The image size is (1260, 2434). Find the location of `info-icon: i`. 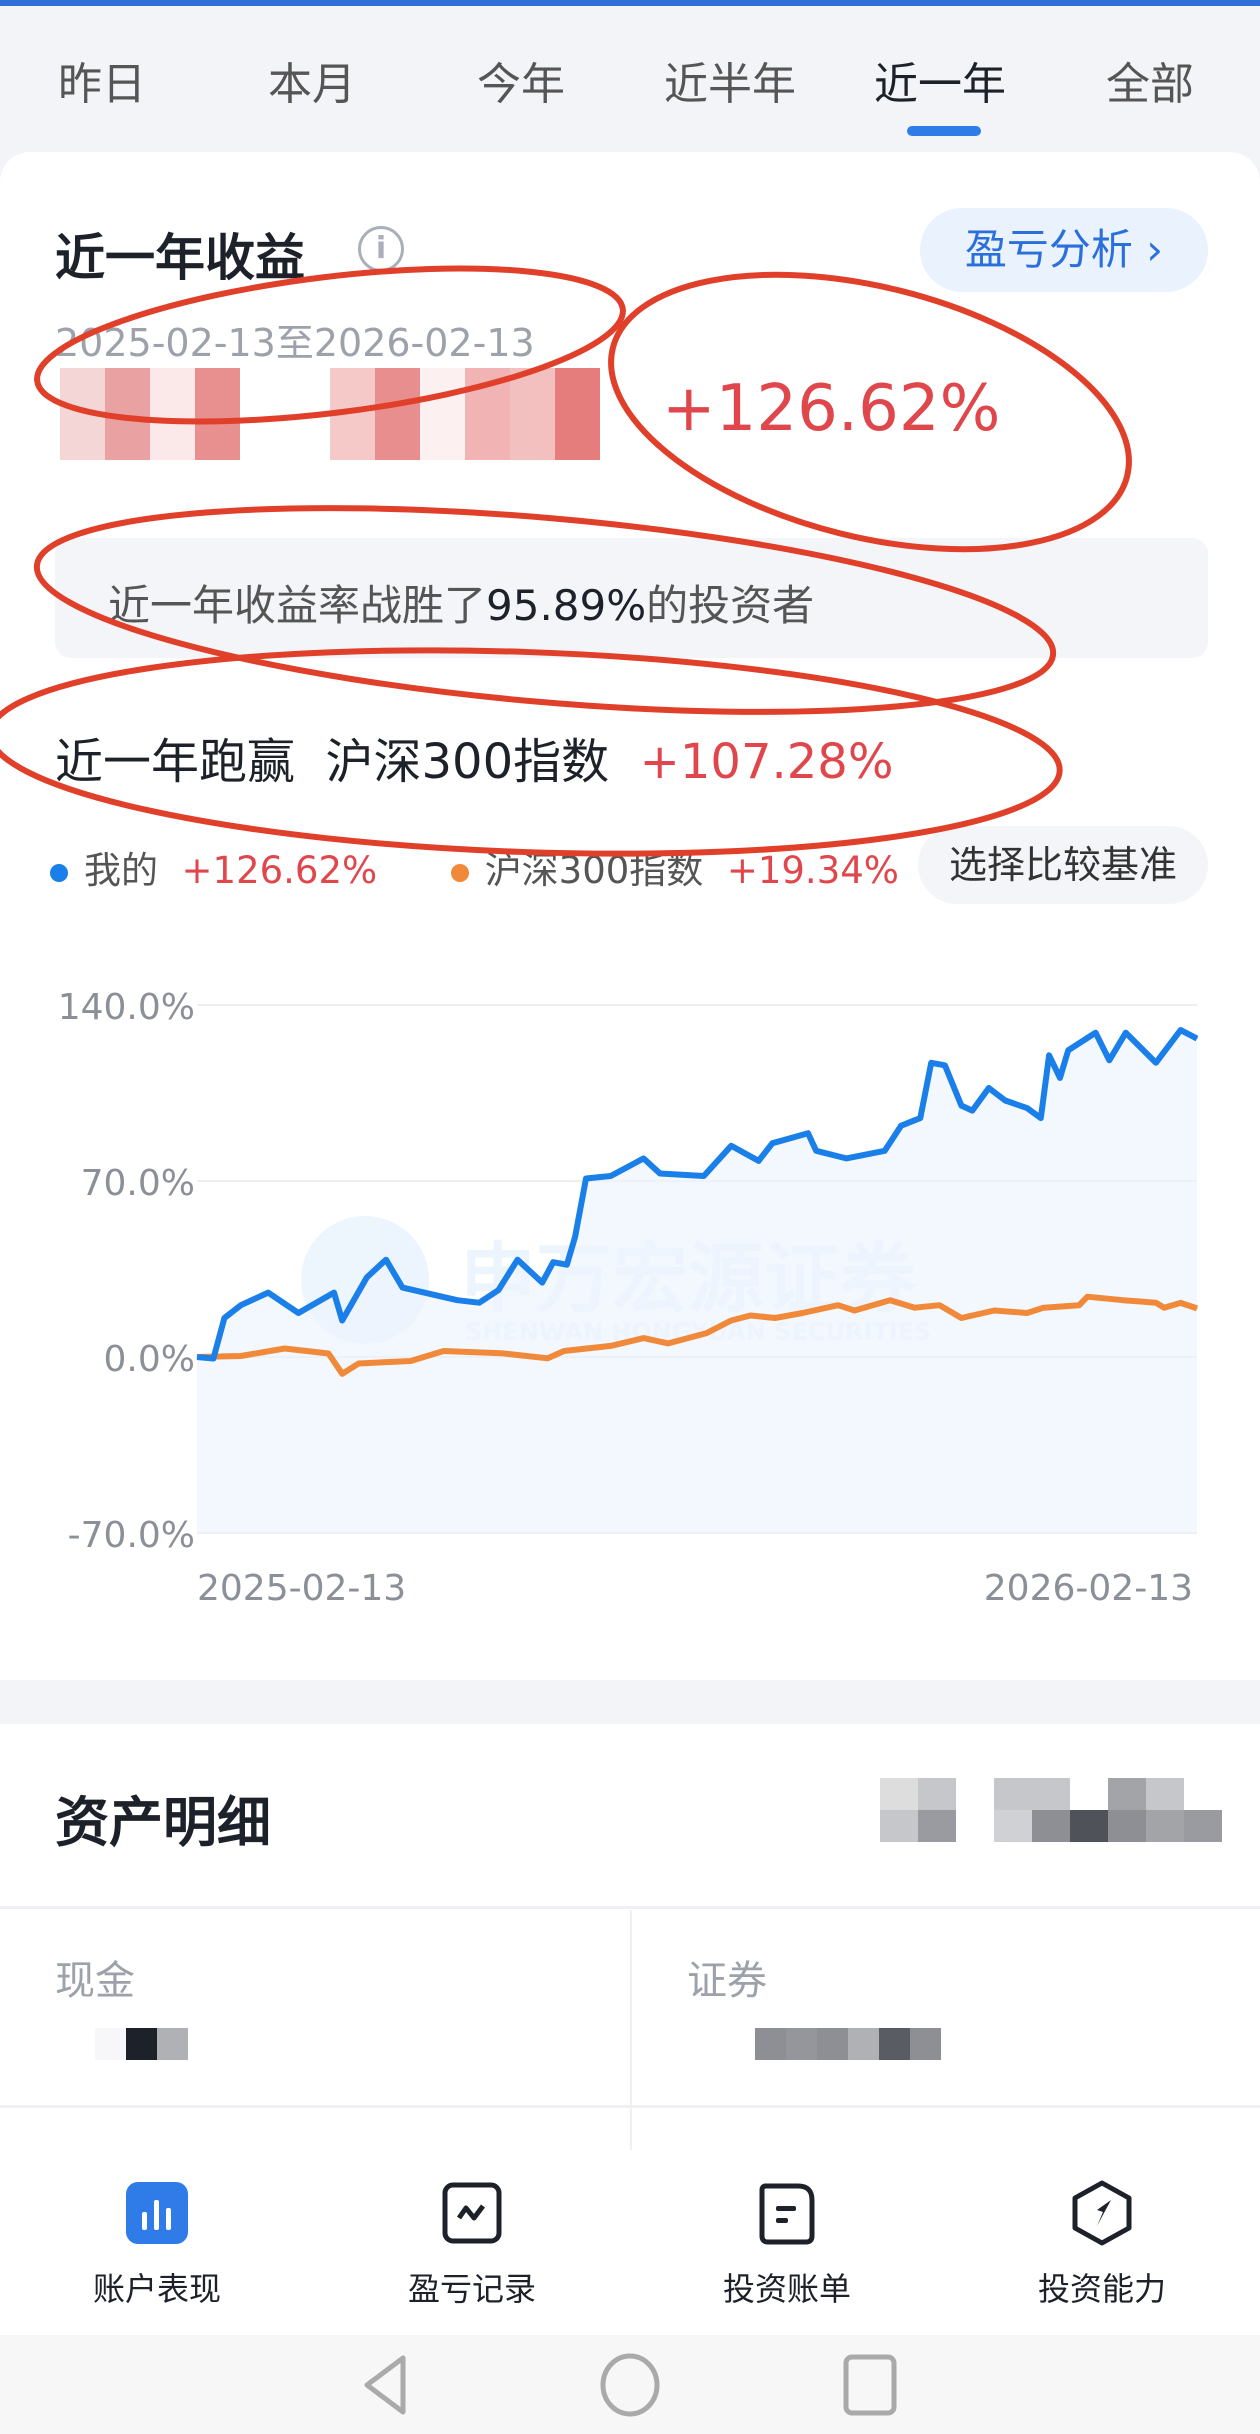

info-icon: i is located at coordinates (381, 249).